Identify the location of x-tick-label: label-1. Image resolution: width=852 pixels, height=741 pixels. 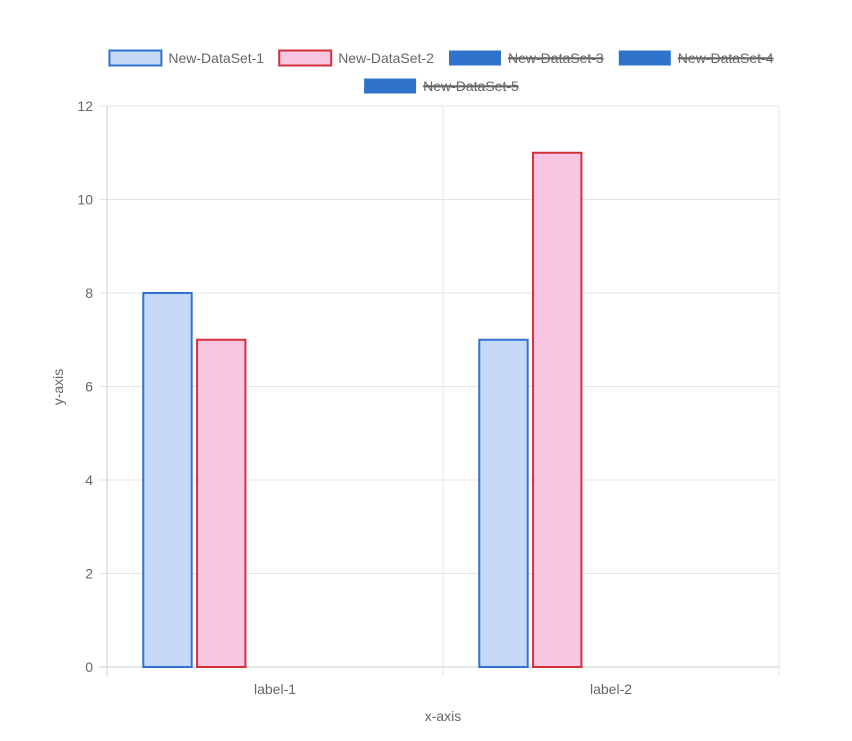
(275, 689).